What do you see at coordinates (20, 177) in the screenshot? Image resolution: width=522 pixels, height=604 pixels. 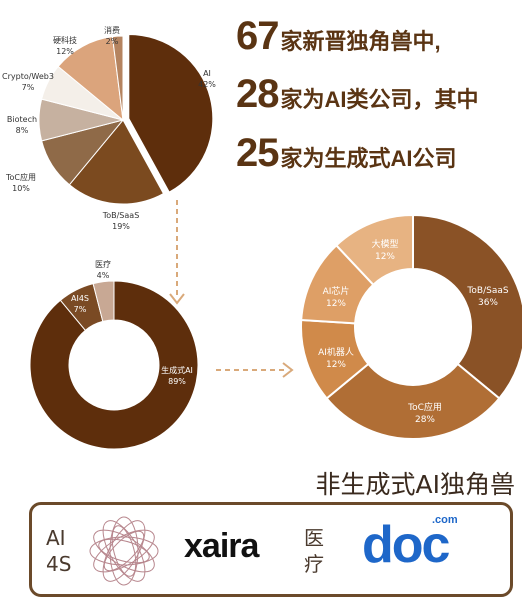 I see `pie1-slice-2-label: ToC应用` at bounding box center [20, 177].